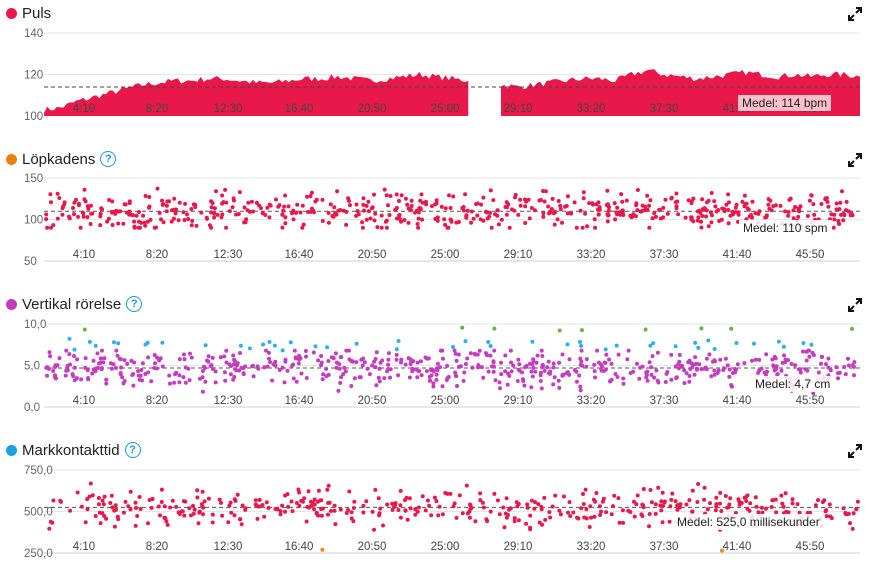 This screenshot has width=871, height=566. Describe the element at coordinates (59, 159) in the screenshot. I see `kadens-title-text: Löpkadens` at that location.